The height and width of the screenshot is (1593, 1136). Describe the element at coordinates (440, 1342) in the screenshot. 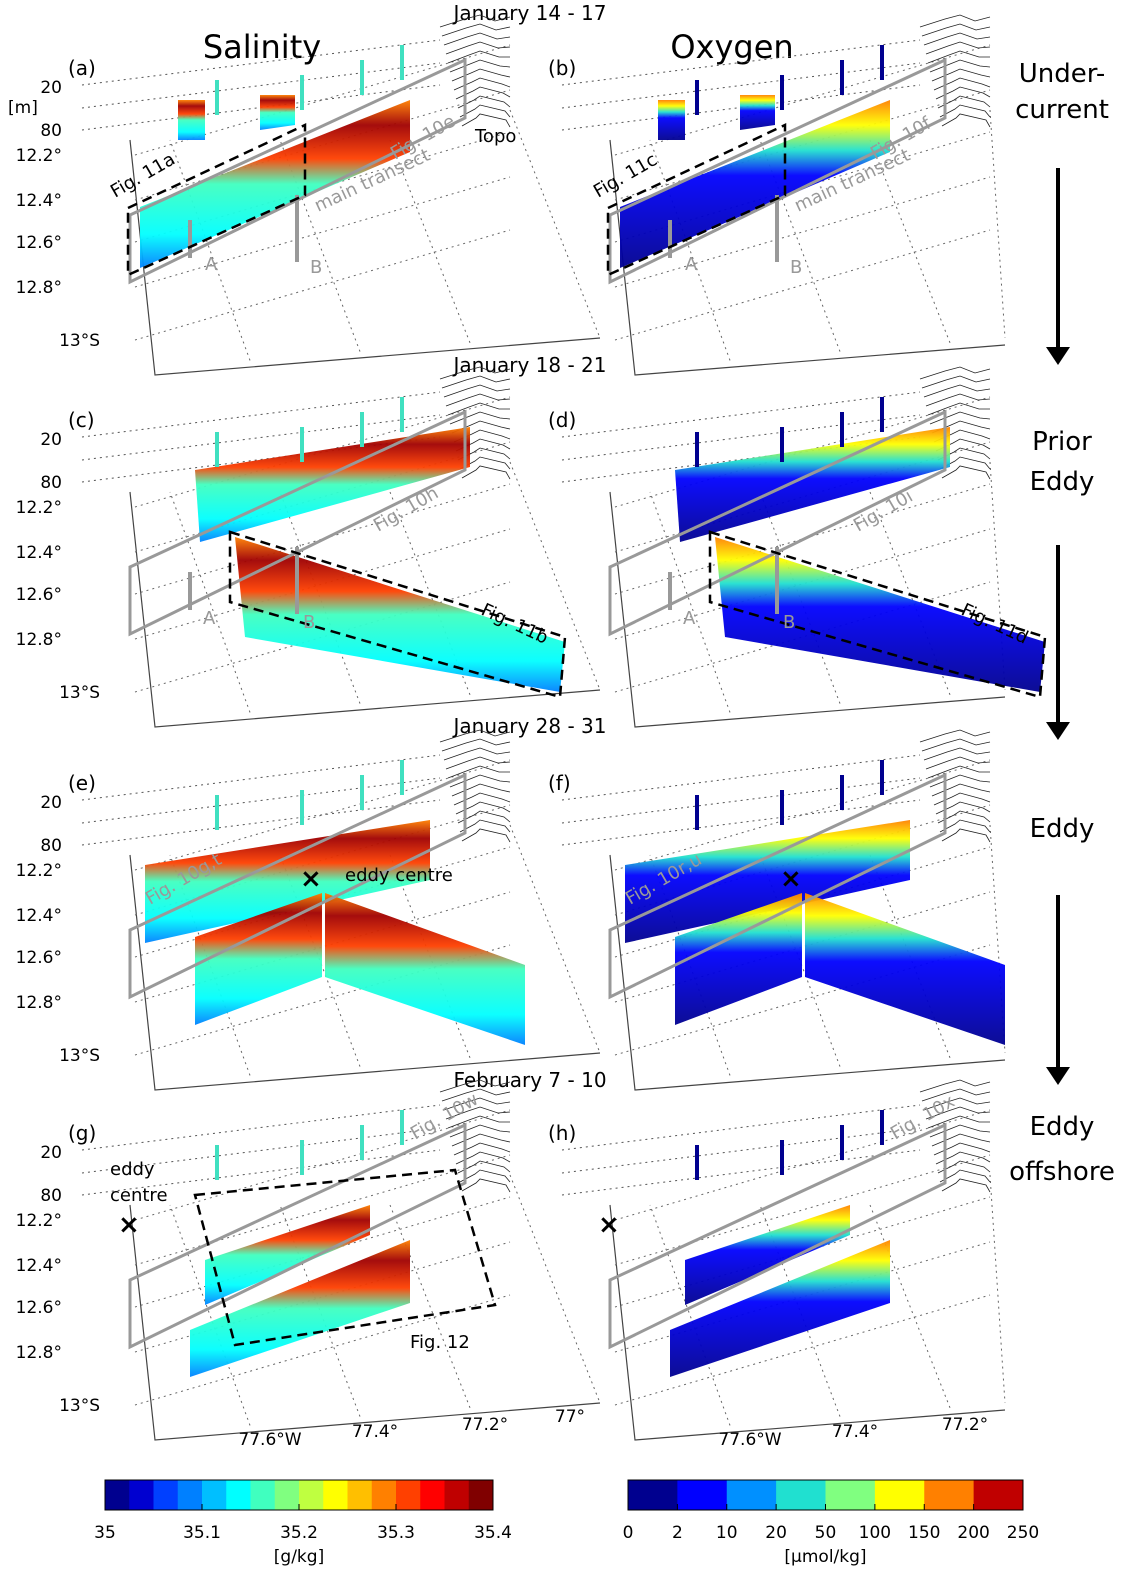

I see `annotation: Fig. 12` at that location.